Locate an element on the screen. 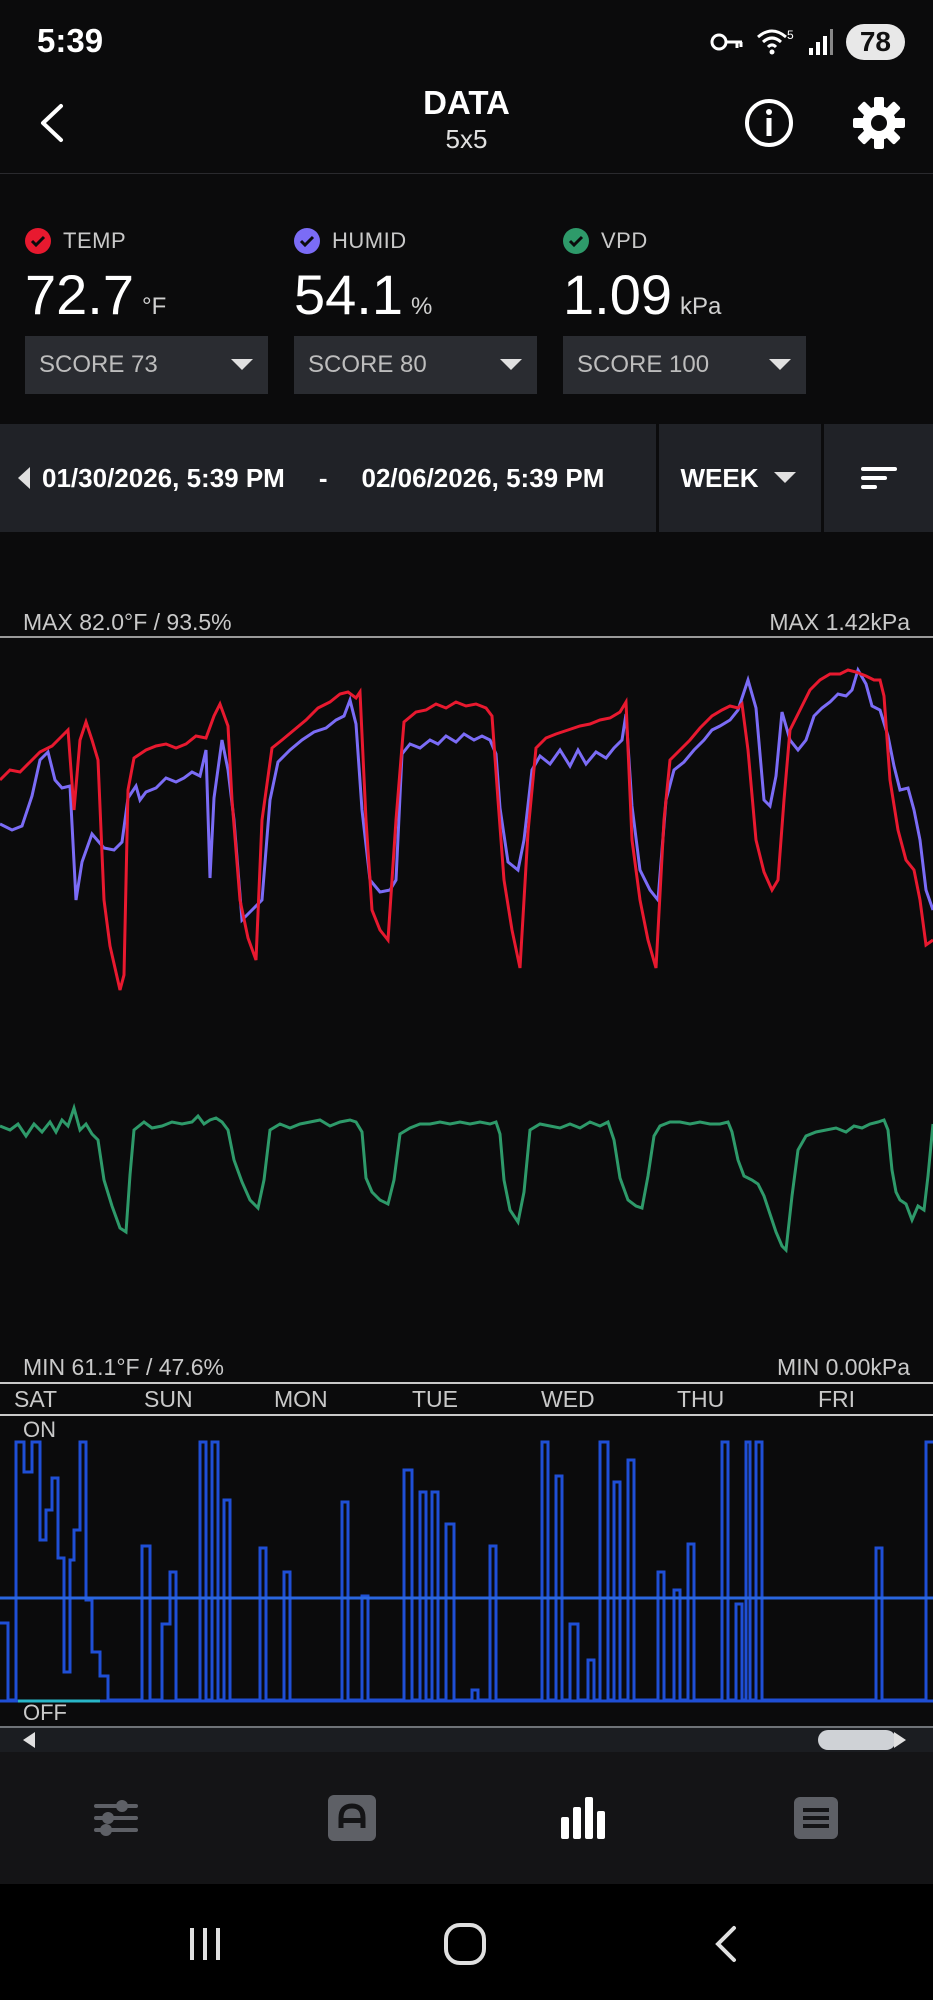  score-label: SCORE 73 is located at coordinates (98, 364).